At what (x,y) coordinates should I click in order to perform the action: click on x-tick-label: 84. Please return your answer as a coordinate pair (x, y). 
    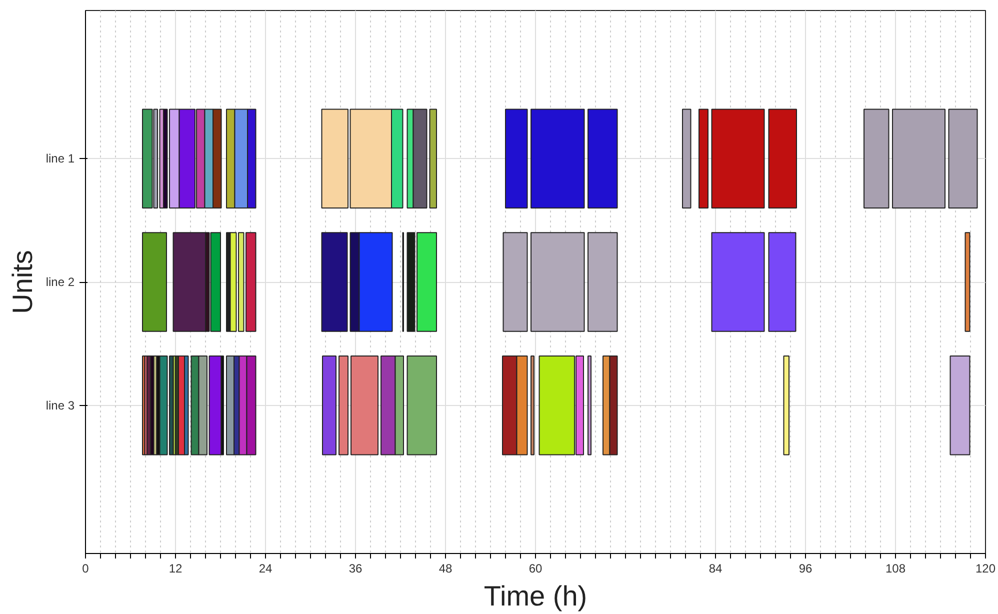
    Looking at the image, I should click on (715, 569).